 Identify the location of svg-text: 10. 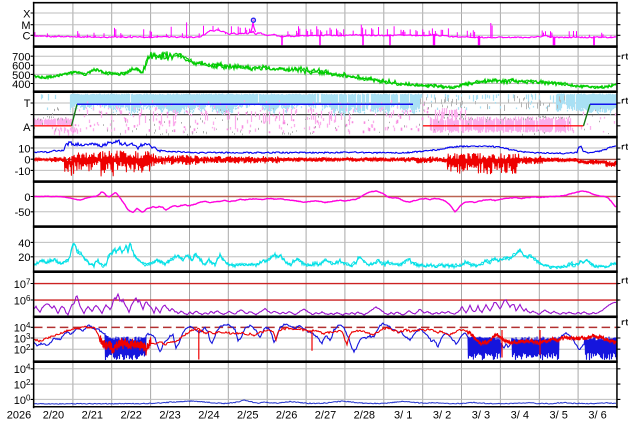
(24, 149).